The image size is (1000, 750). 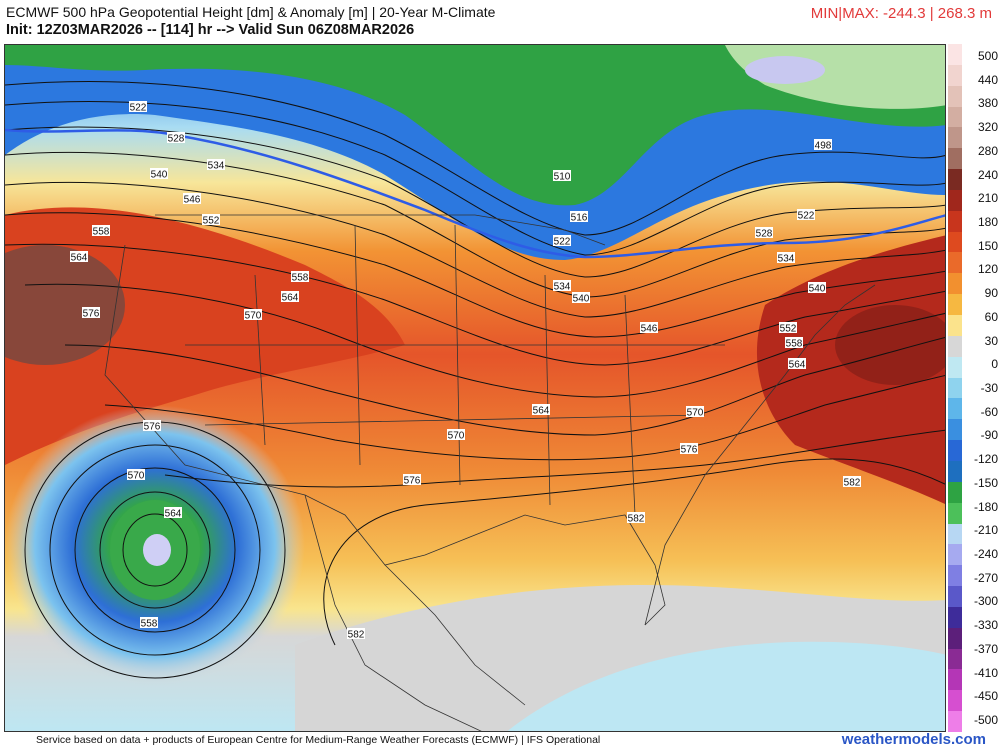 I want to click on colorbar-label: 380, so click(x=987, y=103).